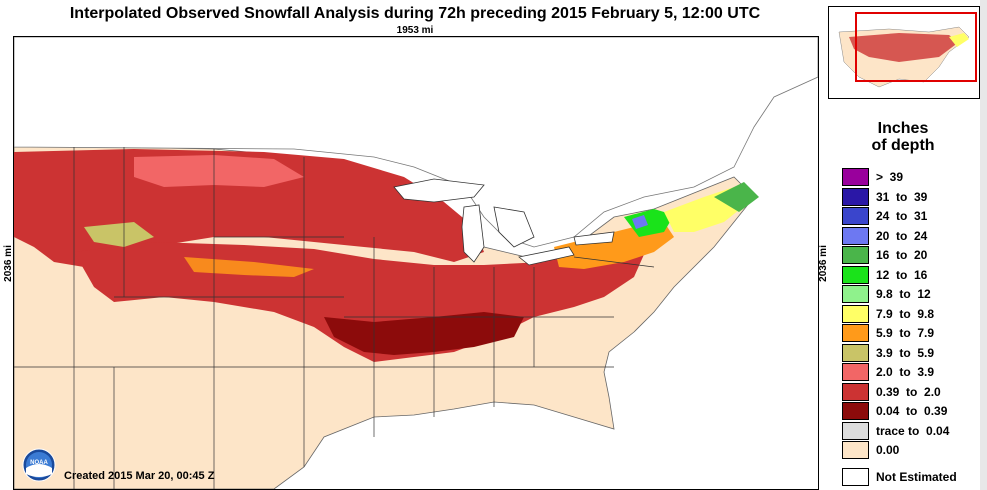 Image resolution: width=987 pixels, height=490 pixels. What do you see at coordinates (903, 145) in the screenshot?
I see `legend-title-depth: of depth` at bounding box center [903, 145].